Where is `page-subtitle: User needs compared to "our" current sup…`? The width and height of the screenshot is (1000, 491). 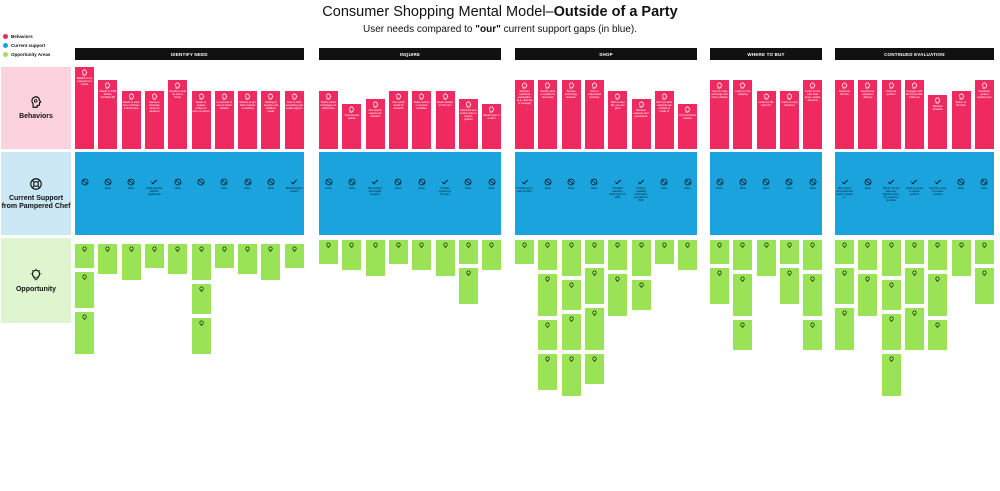 page-subtitle: User needs compared to "our" current sup… is located at coordinates (500, 29).